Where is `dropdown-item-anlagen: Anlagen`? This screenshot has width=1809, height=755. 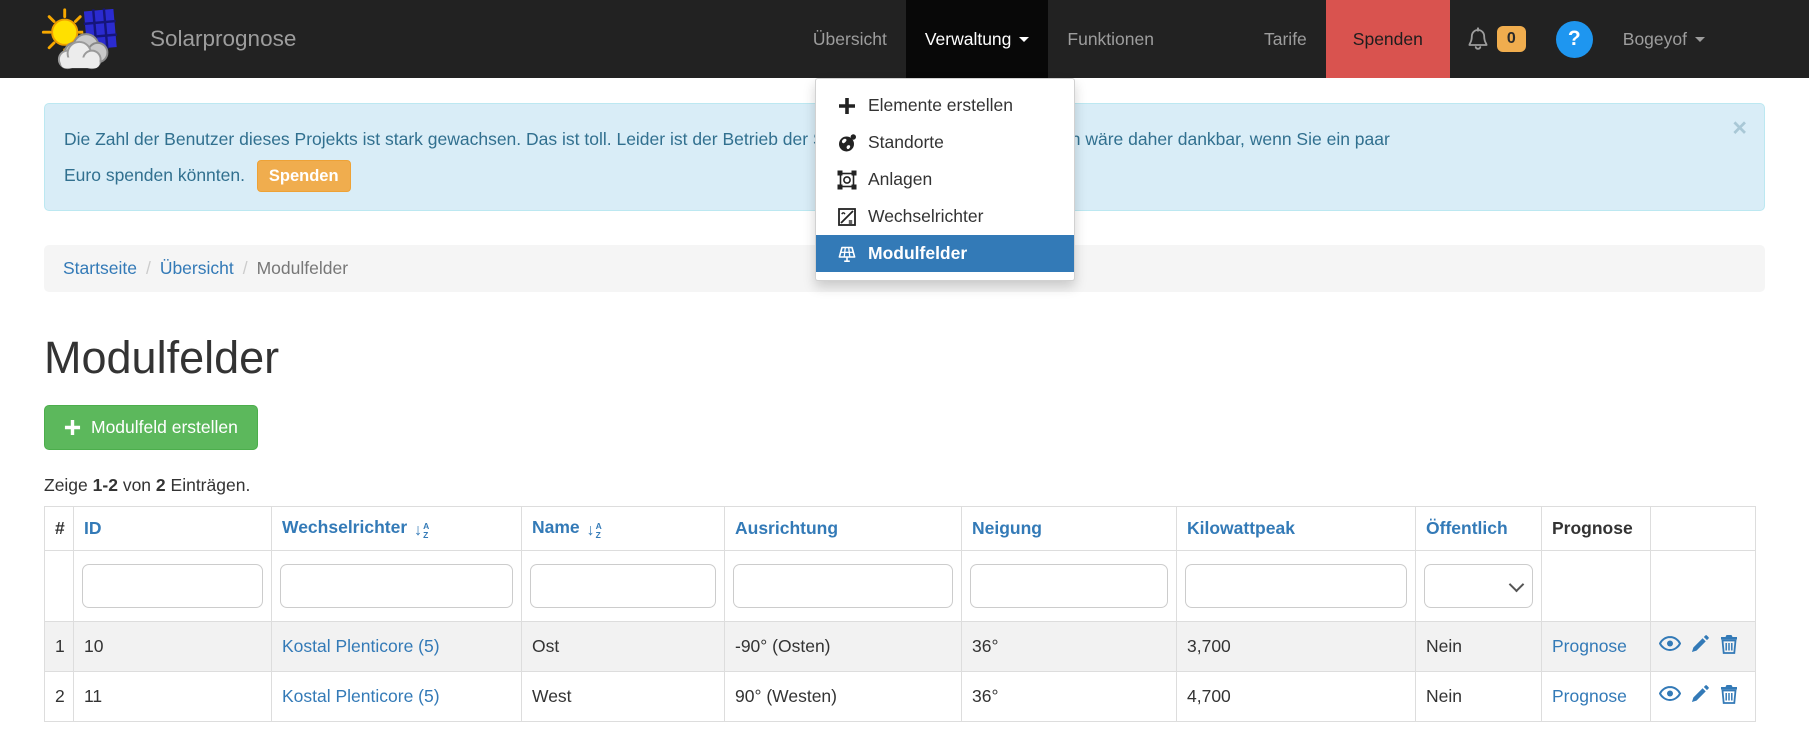
dropdown-item-anlagen: Anlagen is located at coordinates (945, 179).